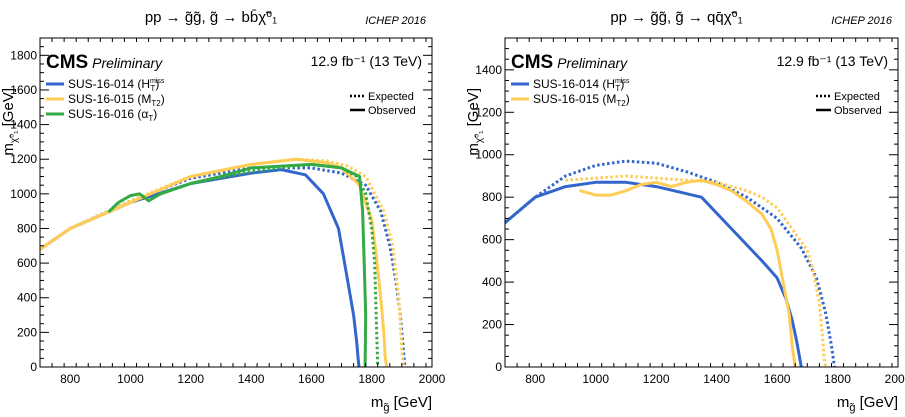 This screenshot has height=417, width=905. Describe the element at coordinates (688, 272) in the screenshot. I see `series-2-observed-line` at that location.